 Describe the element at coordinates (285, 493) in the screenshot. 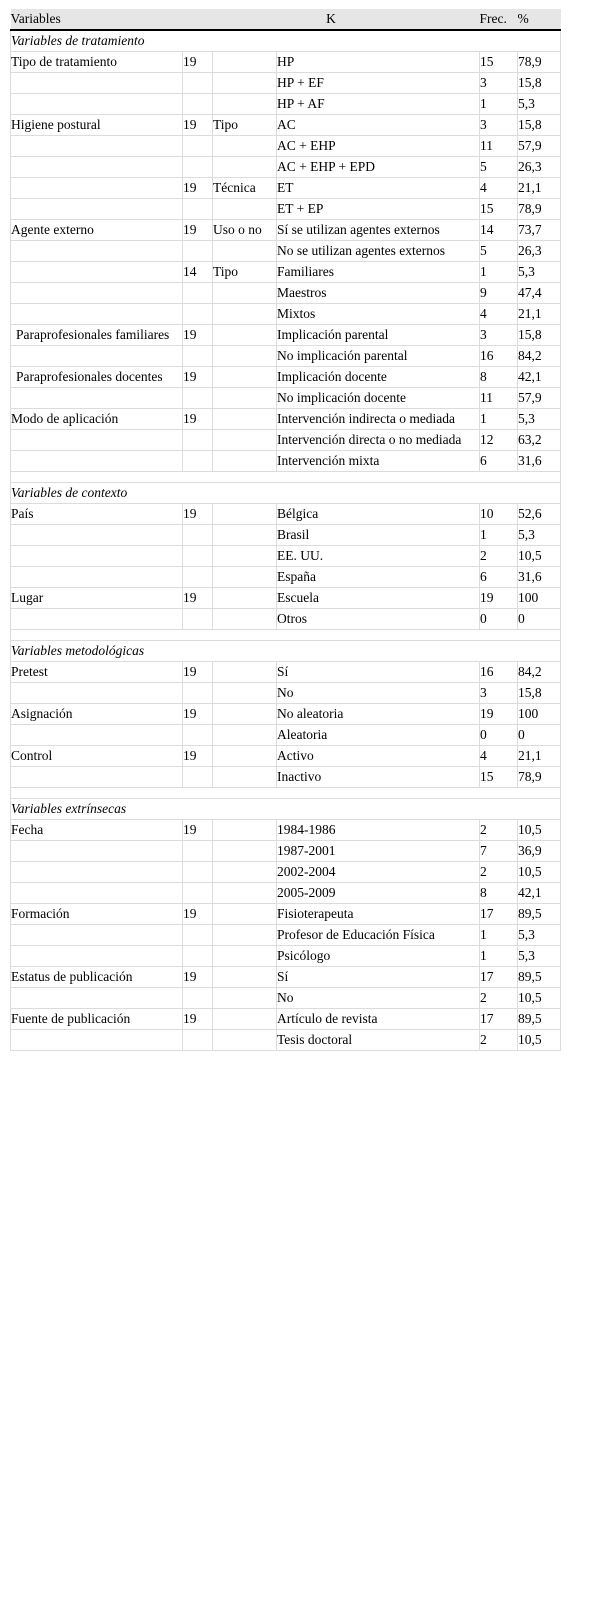

I see `section-title: Variables de contexto` at that location.